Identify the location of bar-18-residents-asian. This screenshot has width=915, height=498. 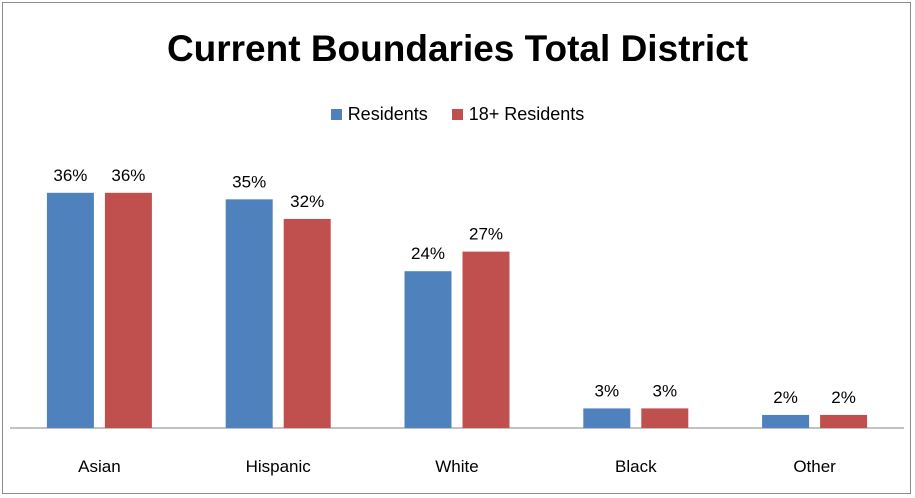
(128, 310).